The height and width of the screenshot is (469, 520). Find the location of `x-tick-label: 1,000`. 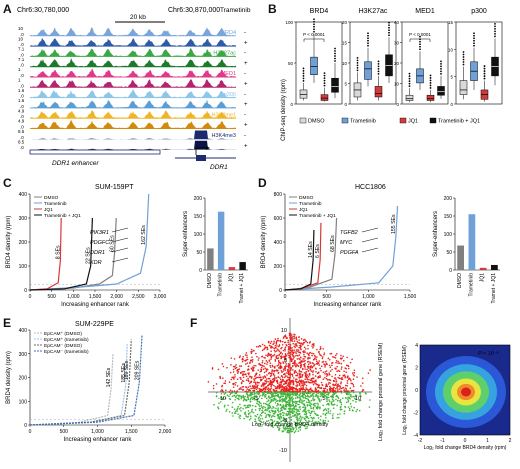

x-tick-label: 1,000 is located at coordinates (368, 297).